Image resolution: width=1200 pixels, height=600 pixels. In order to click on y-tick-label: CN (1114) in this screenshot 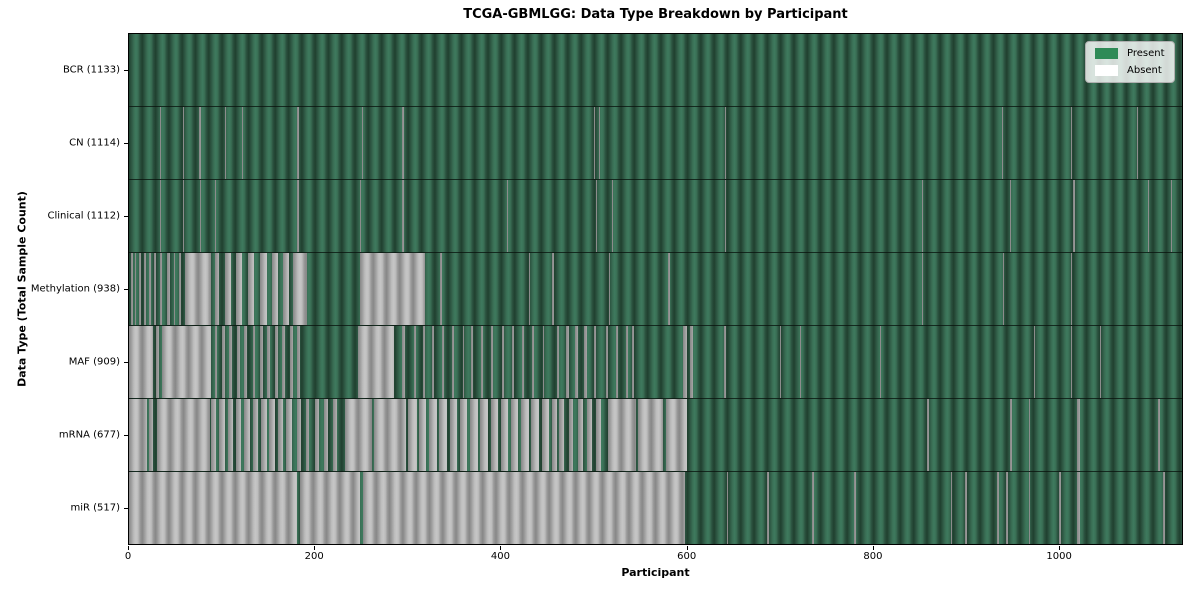, I will do `click(94, 143)`.